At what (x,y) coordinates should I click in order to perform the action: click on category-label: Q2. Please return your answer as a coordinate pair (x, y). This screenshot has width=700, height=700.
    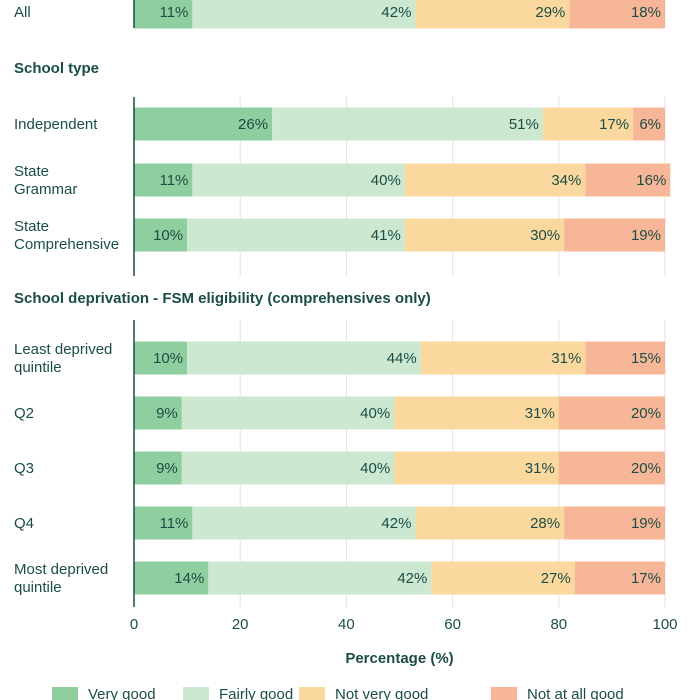
    Looking at the image, I should click on (24, 413).